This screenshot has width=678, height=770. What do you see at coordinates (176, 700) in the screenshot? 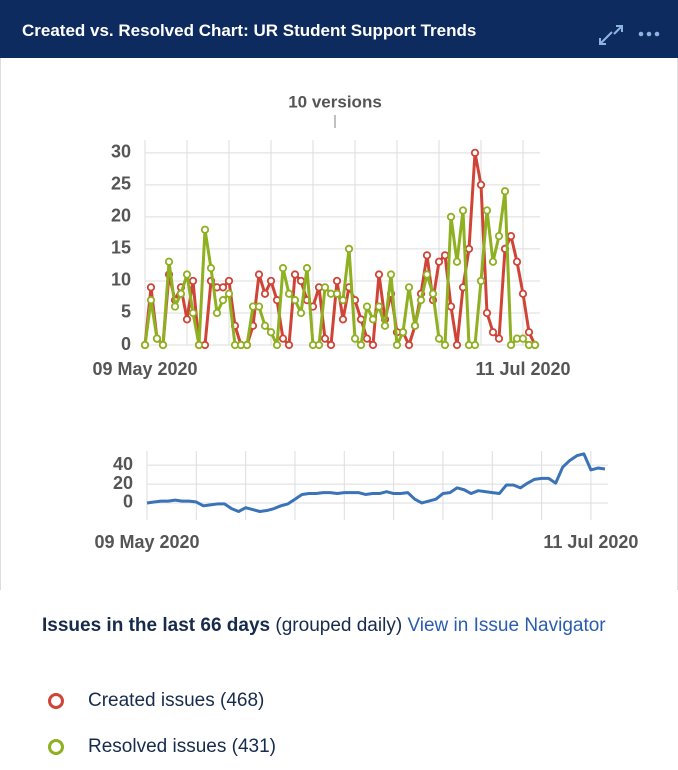
I see `legend-label: Created issues (468)` at bounding box center [176, 700].